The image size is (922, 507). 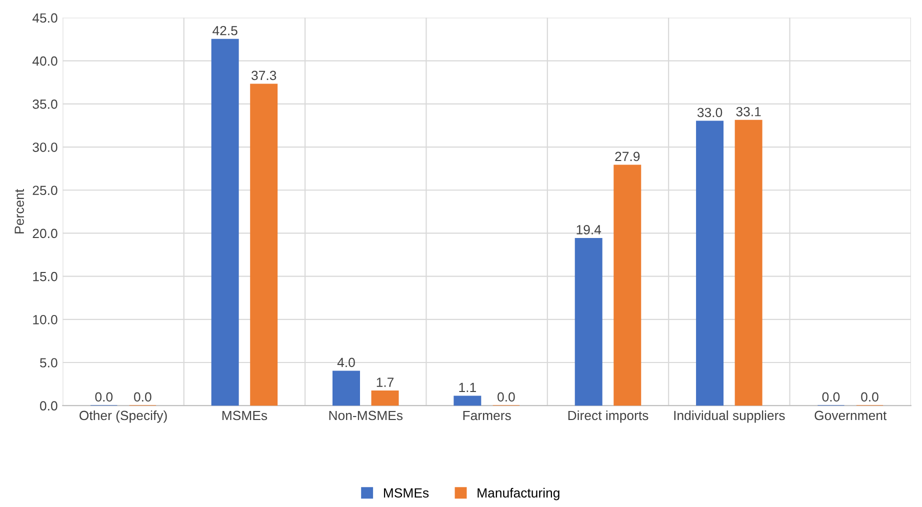 I want to click on x-tick-label: Non-MSMEs, so click(x=366, y=415).